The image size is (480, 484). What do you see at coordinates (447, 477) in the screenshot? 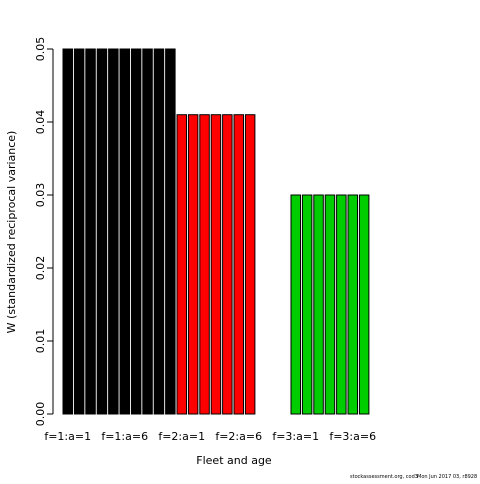
I see `footer: Mon Jun 2017 03, r8928` at bounding box center [447, 477].